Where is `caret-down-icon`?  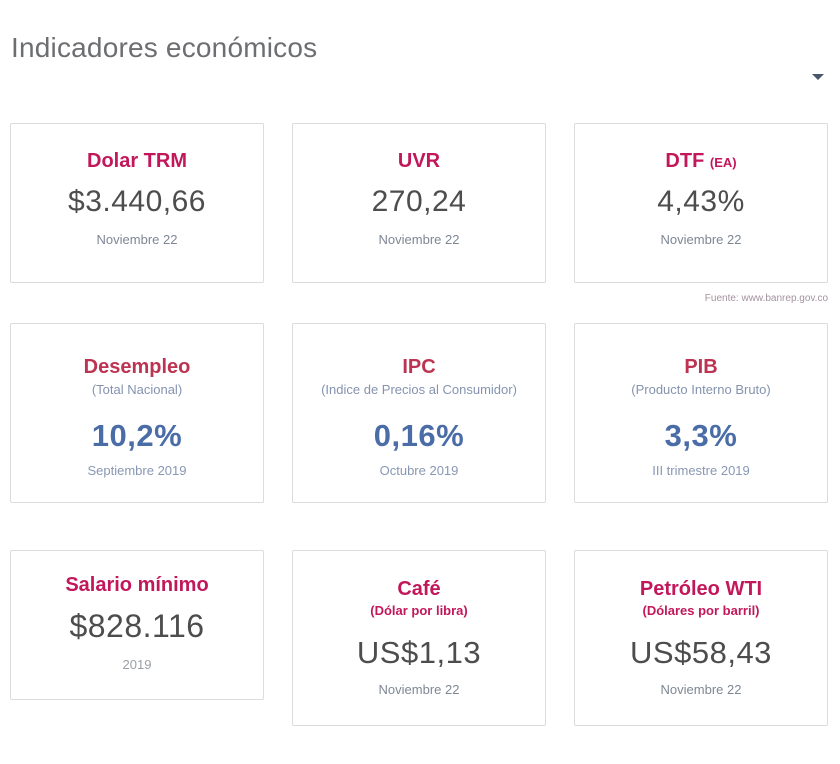 caret-down-icon is located at coordinates (818, 77).